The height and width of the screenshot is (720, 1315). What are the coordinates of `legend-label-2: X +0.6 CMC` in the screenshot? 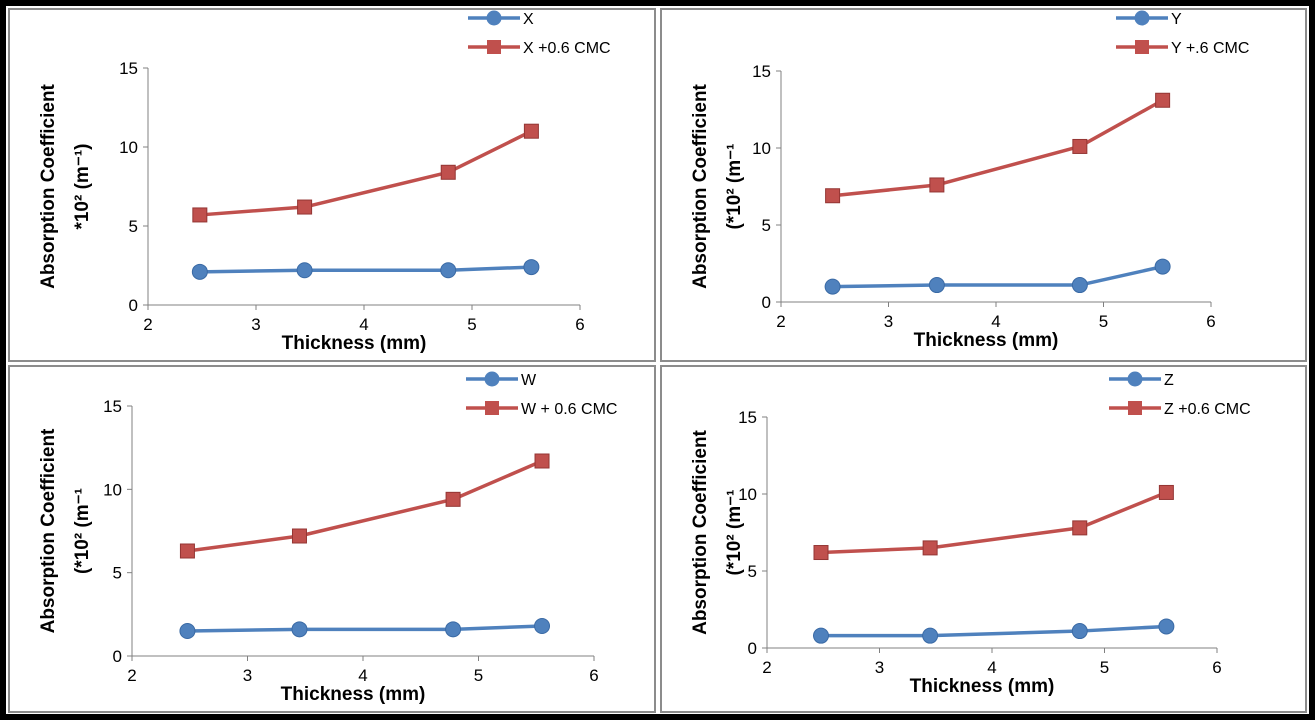 It's located at (567, 48).